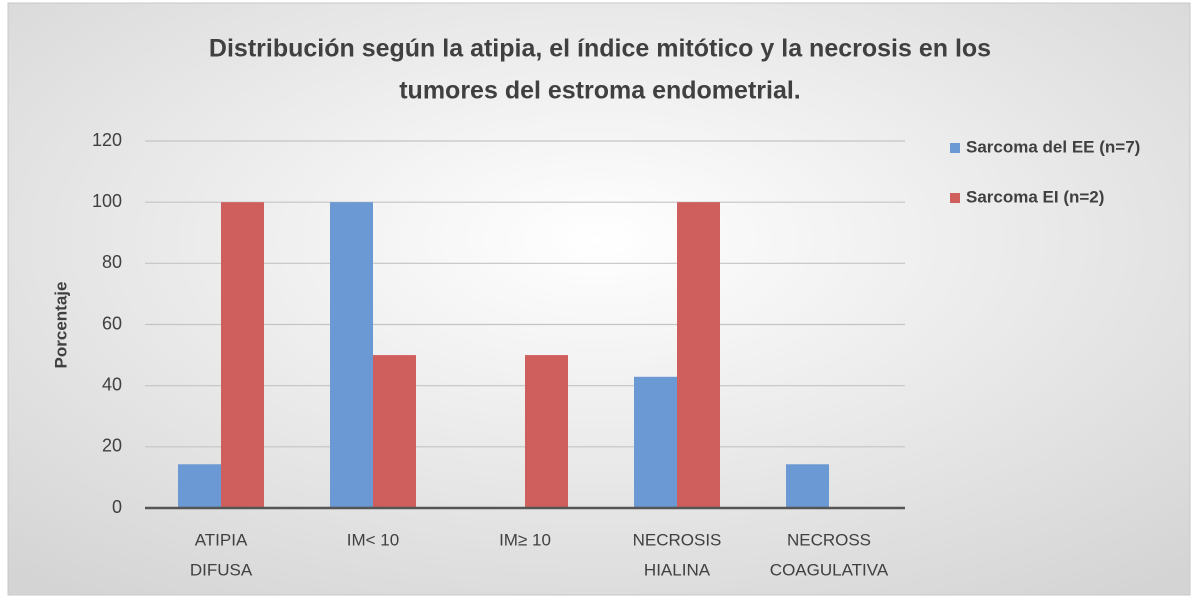 This screenshot has height=598, width=1198. What do you see at coordinates (117, 507) in the screenshot?
I see `y-tick-label: 0` at bounding box center [117, 507].